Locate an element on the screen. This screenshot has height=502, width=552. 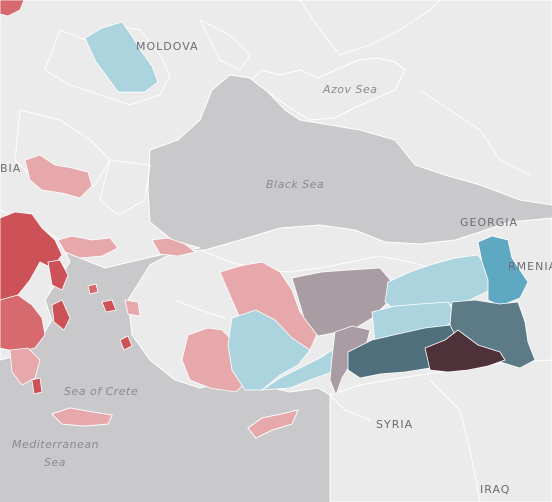
country-label-moldova: MOLDOVA is located at coordinates (167, 46).